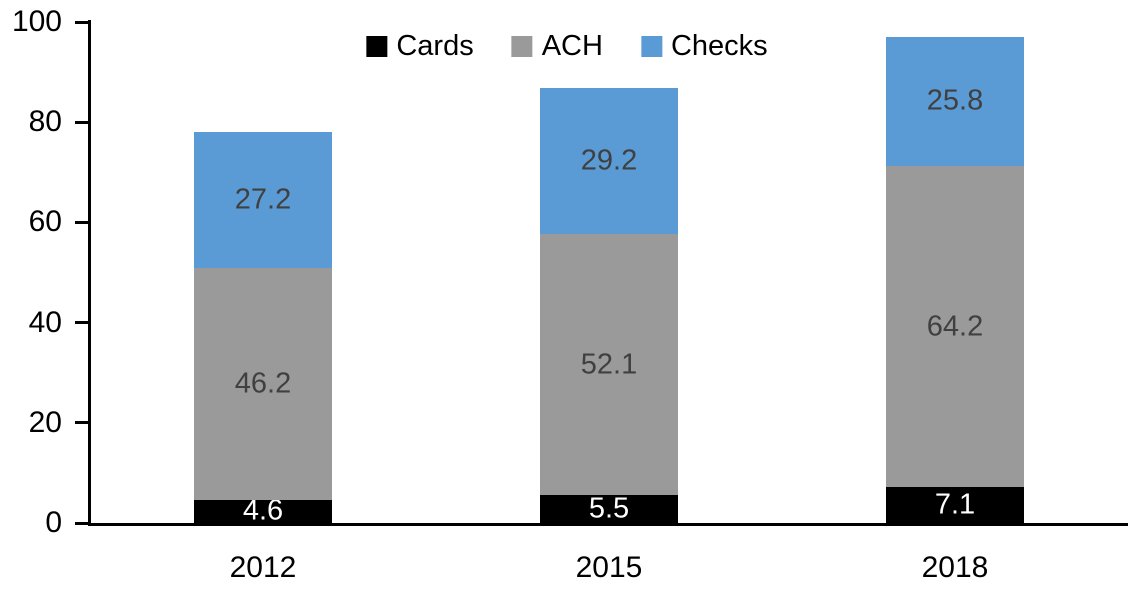 The width and height of the screenshot is (1134, 599). I want to click on bar-segment-label: 5.5, so click(609, 508).